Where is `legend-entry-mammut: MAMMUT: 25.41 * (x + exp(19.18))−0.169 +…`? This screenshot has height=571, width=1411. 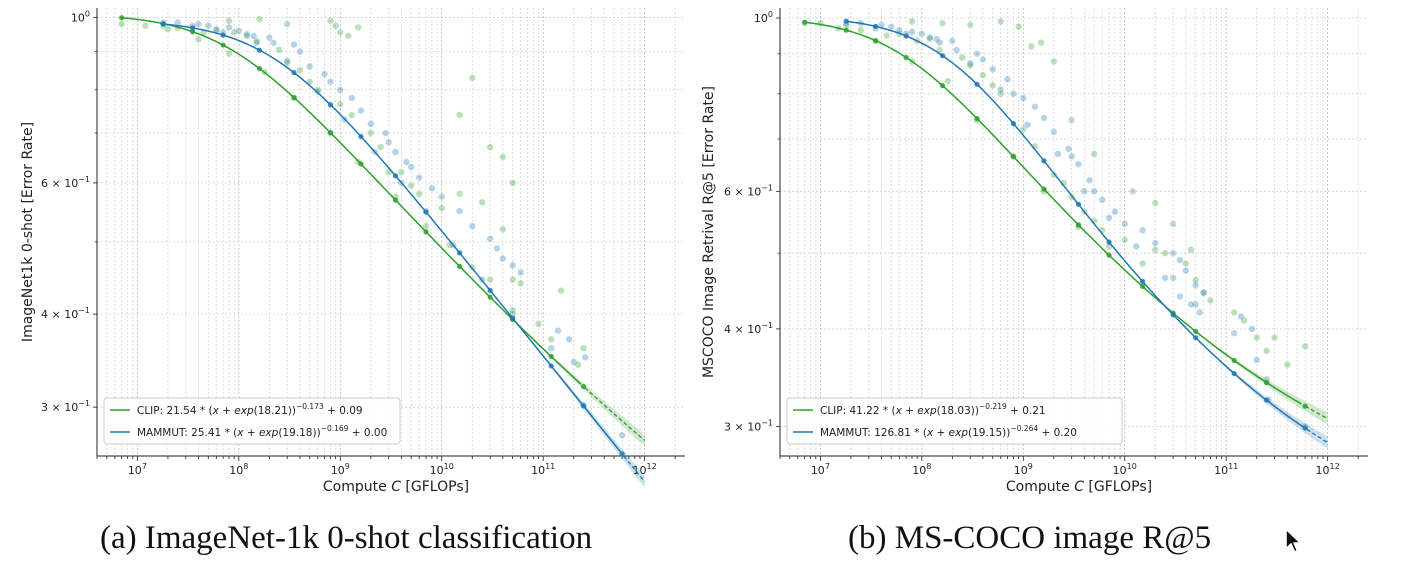 legend-entry-mammut: MAMMUT: 25.41 * (x + exp(19.18))−0.169 +… is located at coordinates (262, 431).